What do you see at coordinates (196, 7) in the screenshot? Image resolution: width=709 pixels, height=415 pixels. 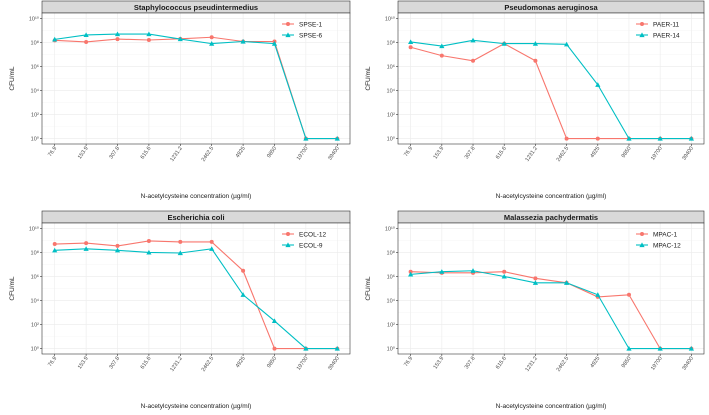 I see `panel-title: Staphylococcus pseudintermedius` at bounding box center [196, 7].